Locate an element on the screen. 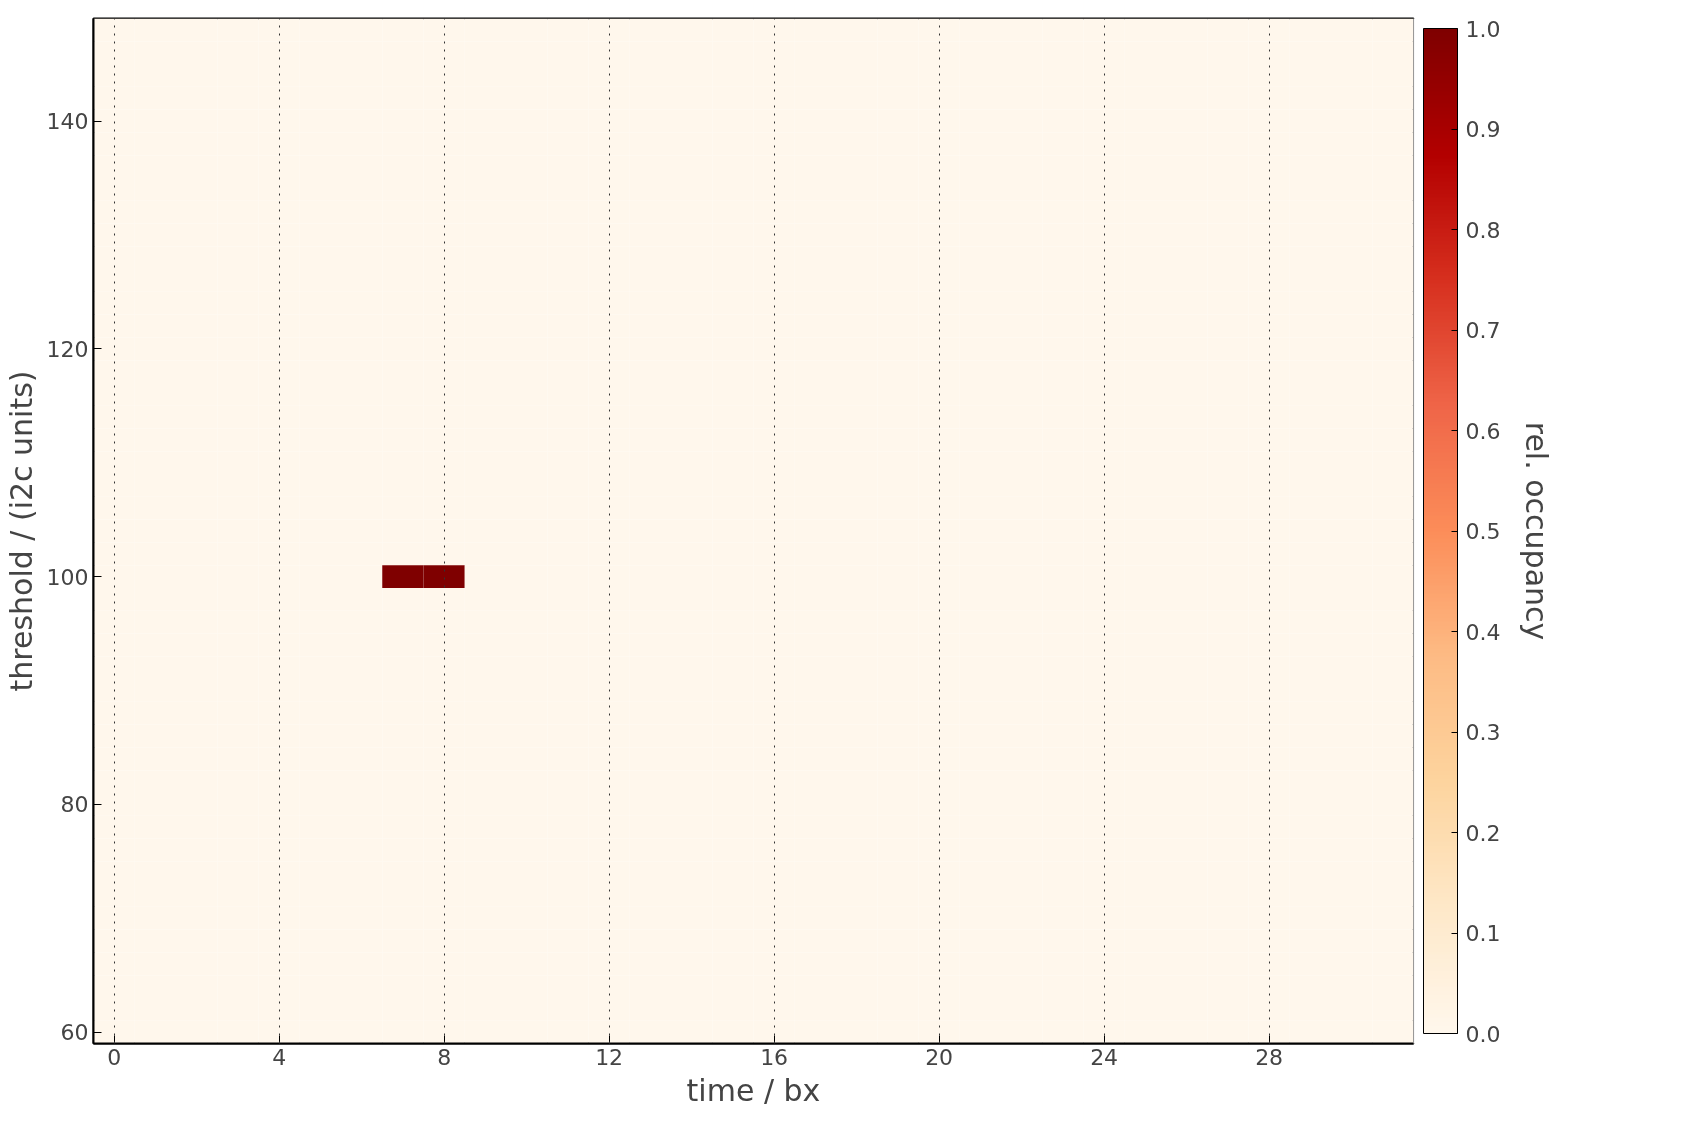 This screenshot has height=1134, width=1695. color-bar-label: 0.0 is located at coordinates (1483, 1034).